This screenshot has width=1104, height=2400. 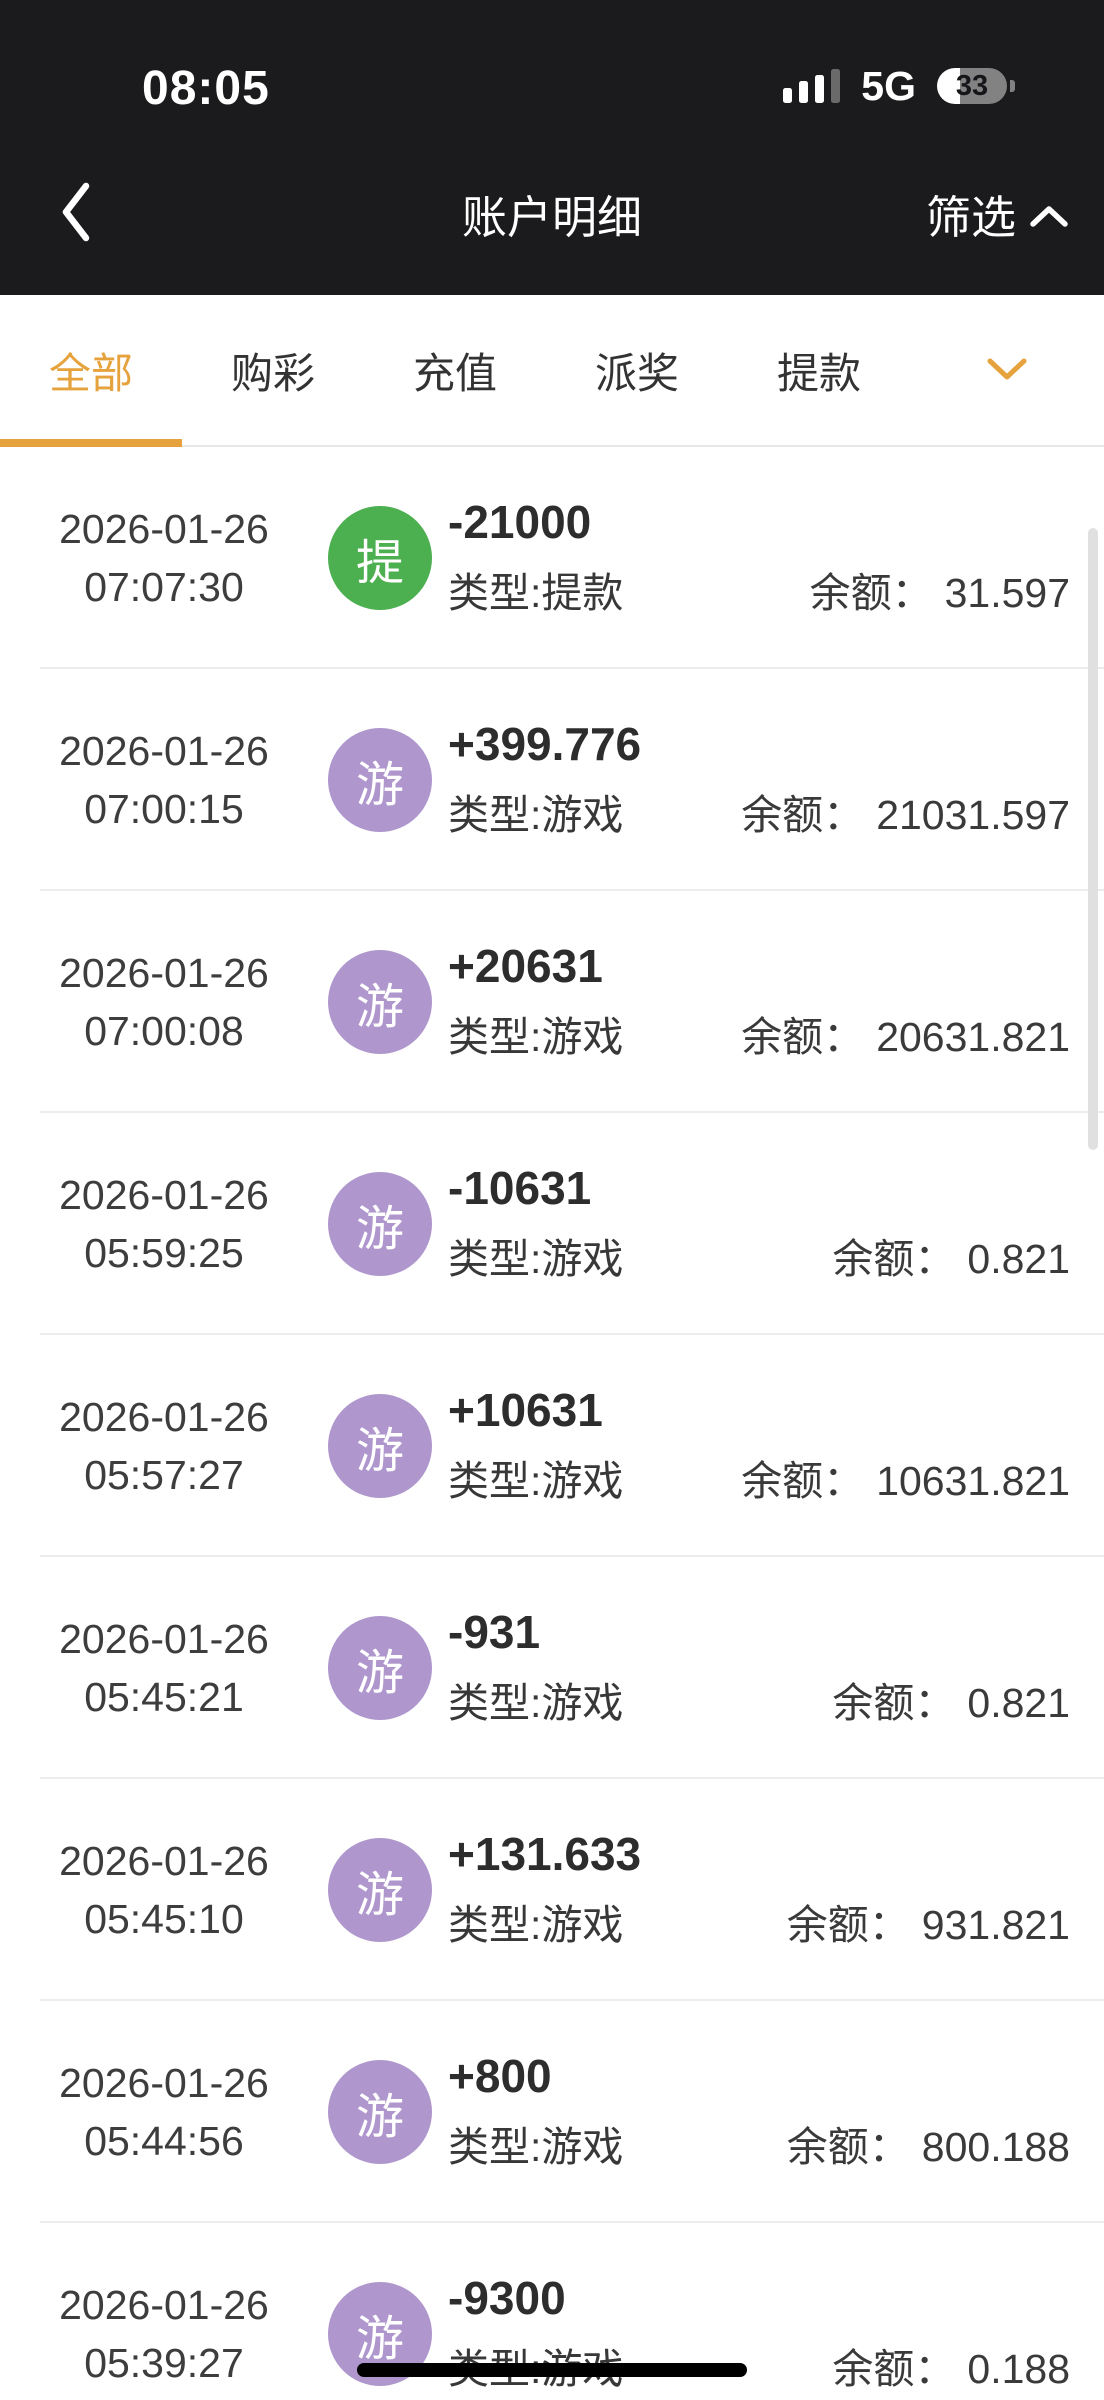 I want to click on transaction-time: 05:39:27, so click(x=164, y=2363).